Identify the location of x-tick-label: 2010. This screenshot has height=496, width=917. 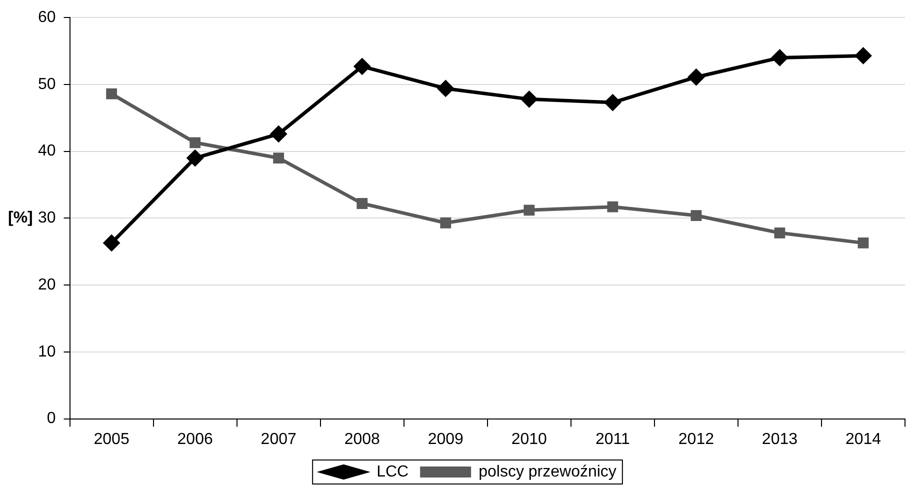
(529, 439).